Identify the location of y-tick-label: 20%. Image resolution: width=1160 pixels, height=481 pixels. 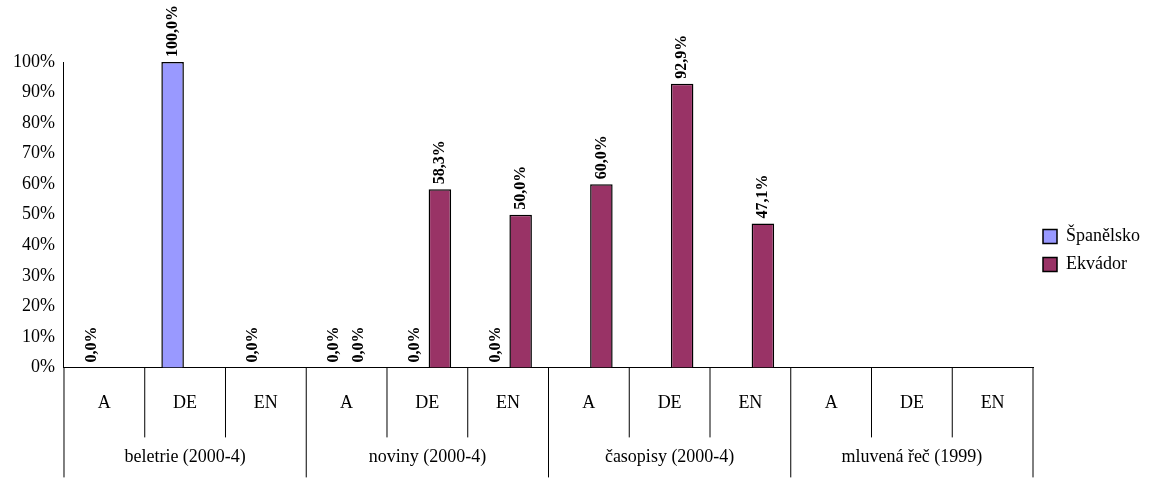
(38, 305).